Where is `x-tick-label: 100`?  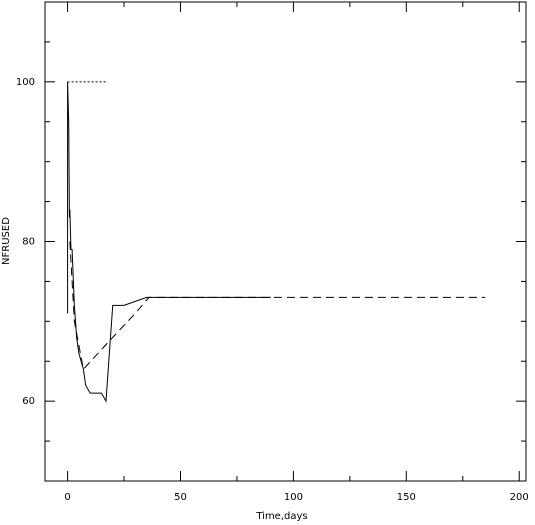
x-tick-label: 100 is located at coordinates (293, 497).